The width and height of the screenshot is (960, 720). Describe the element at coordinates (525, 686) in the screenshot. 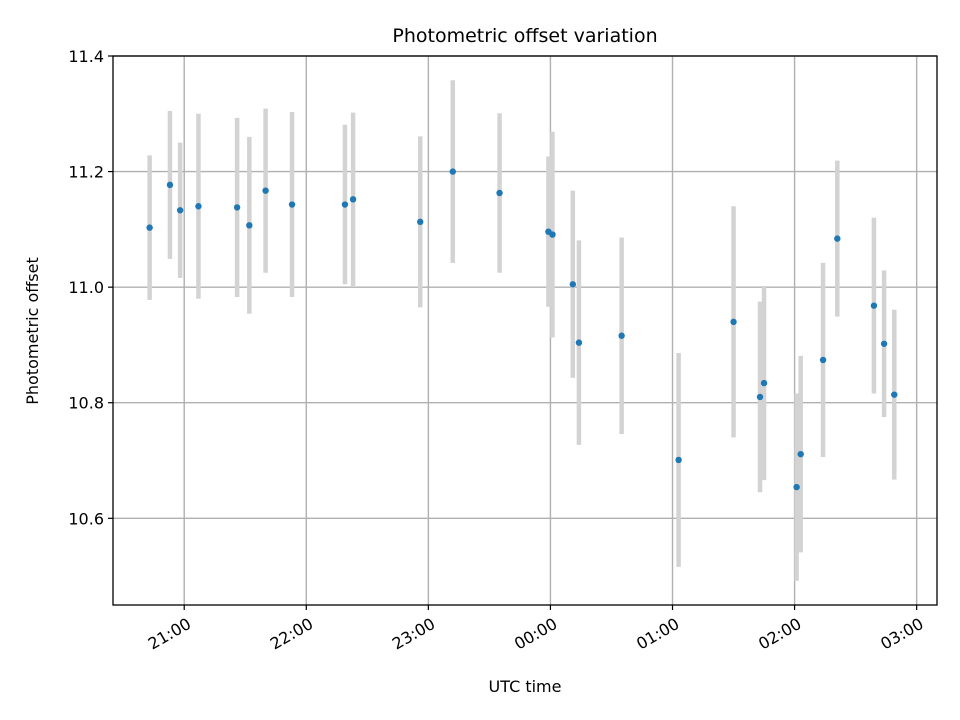

I see `x-axis-label: UTC time` at that location.